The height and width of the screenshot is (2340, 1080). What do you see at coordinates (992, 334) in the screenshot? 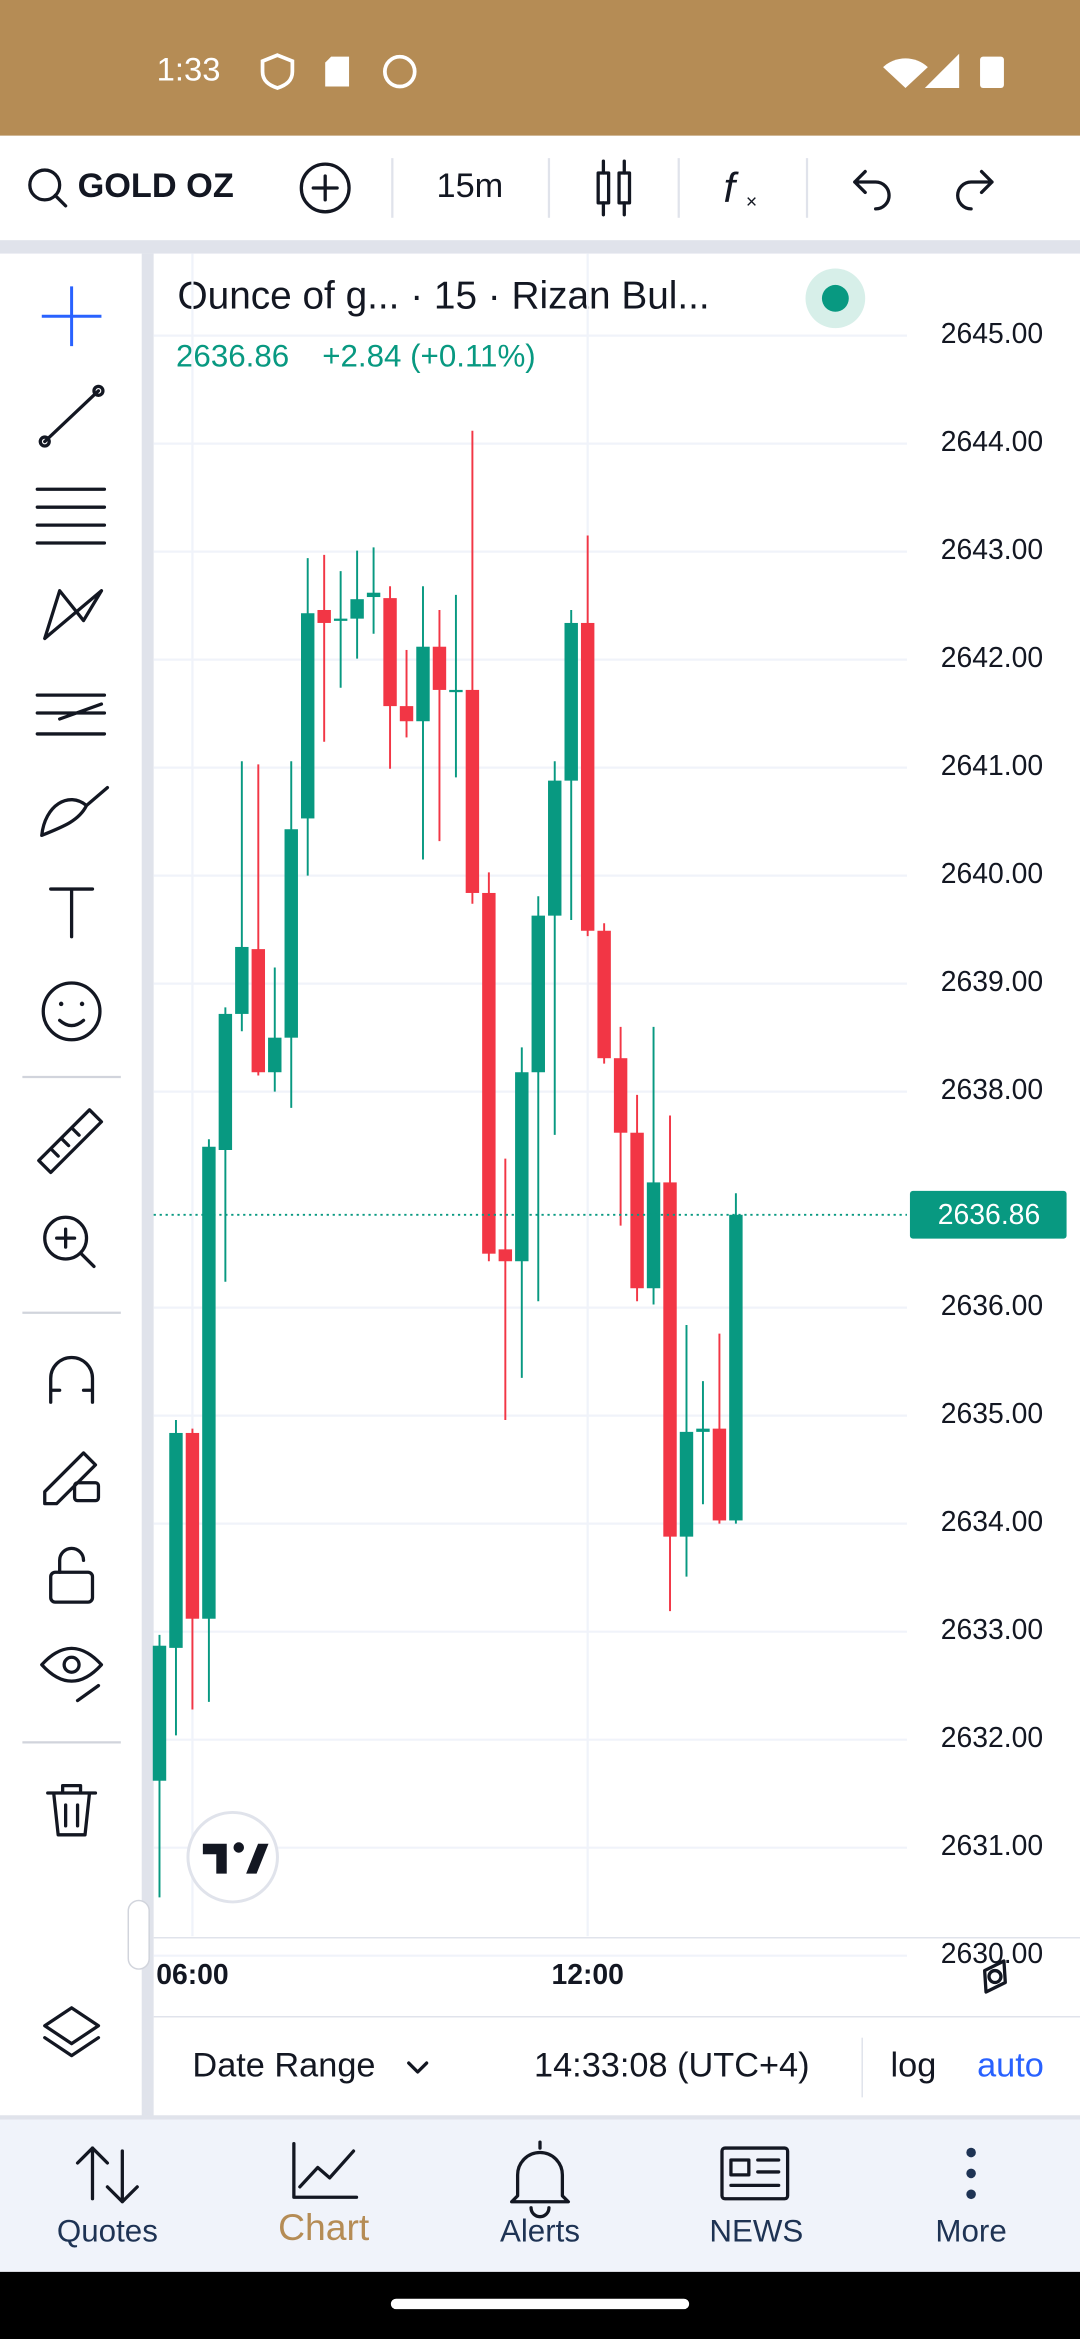
I see `y-tick-label: 2645.00` at bounding box center [992, 334].